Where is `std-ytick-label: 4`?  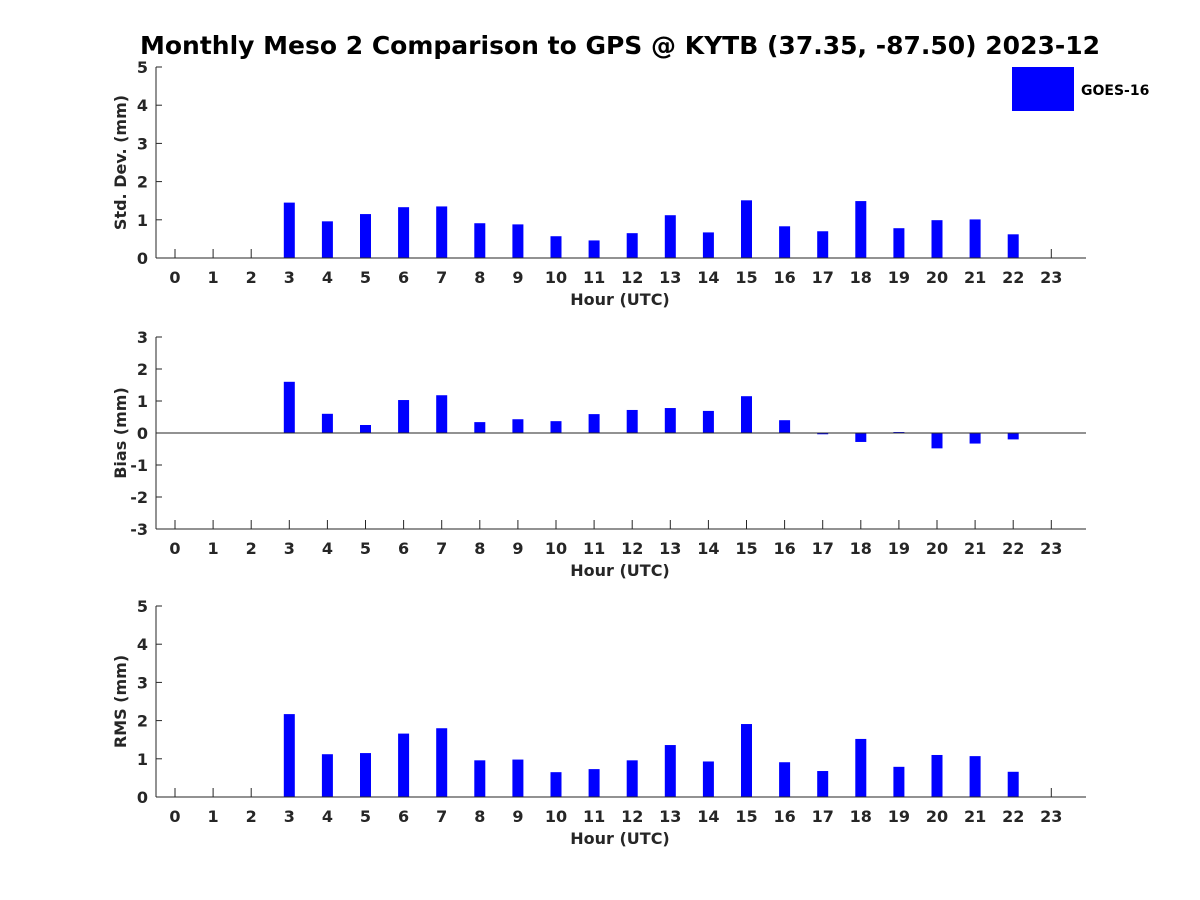
std-ytick-label: 4 is located at coordinates (142, 105).